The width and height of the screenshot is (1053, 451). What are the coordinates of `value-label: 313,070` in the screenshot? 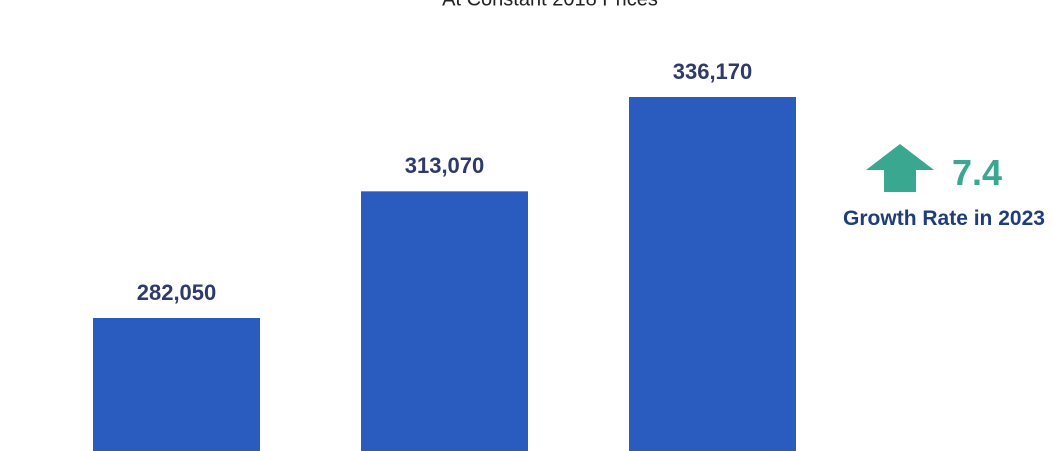 It's located at (445, 165).